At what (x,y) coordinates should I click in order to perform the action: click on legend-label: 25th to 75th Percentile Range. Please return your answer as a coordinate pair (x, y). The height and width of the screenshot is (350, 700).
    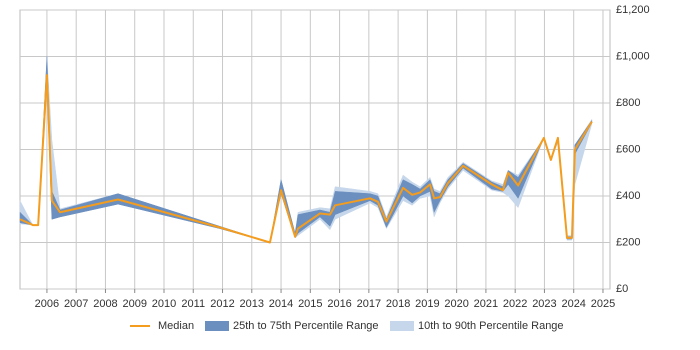
    Looking at the image, I should click on (306, 326).